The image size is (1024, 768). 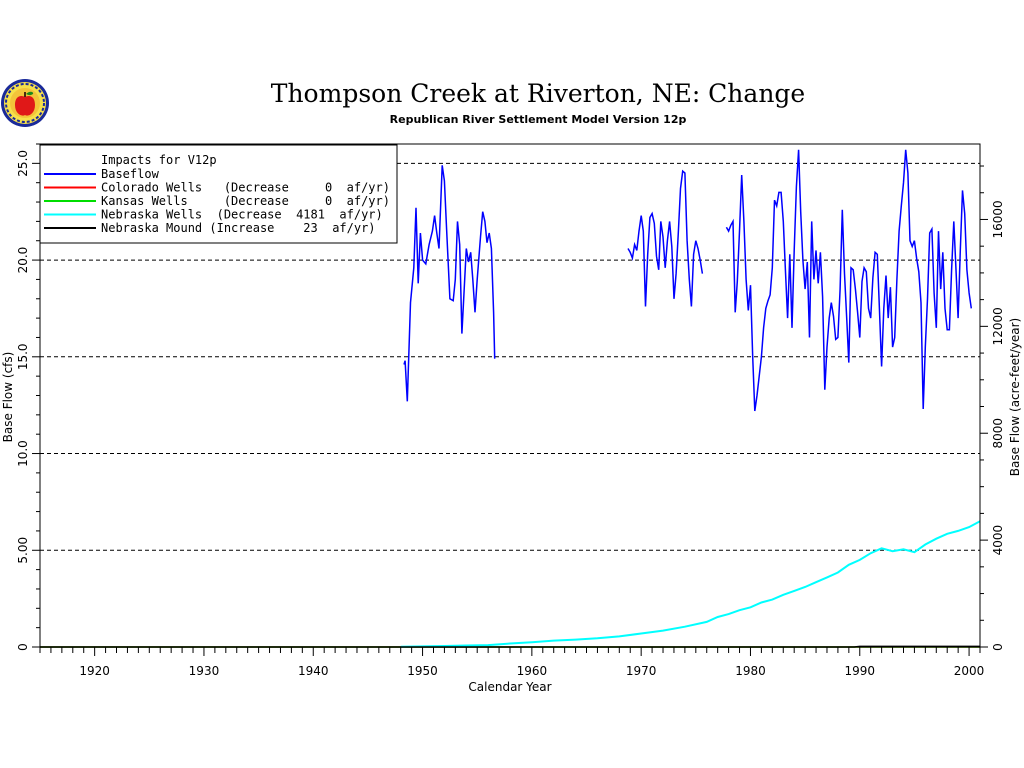 I want to click on y-tick-label: 25.0, so click(x=23, y=163).